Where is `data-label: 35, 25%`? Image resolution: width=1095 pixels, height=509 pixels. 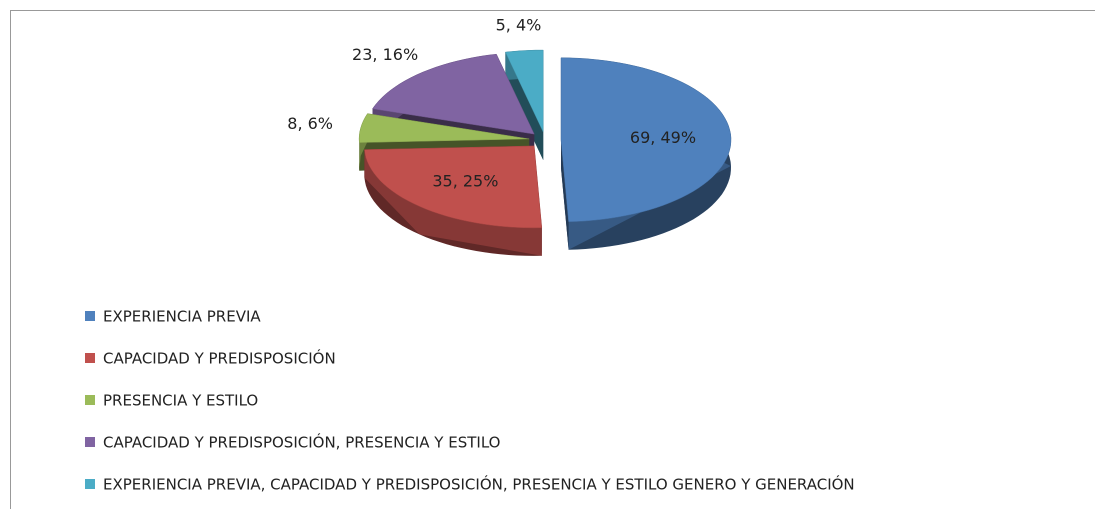
data-label: 35, 25% is located at coordinates (465, 181).